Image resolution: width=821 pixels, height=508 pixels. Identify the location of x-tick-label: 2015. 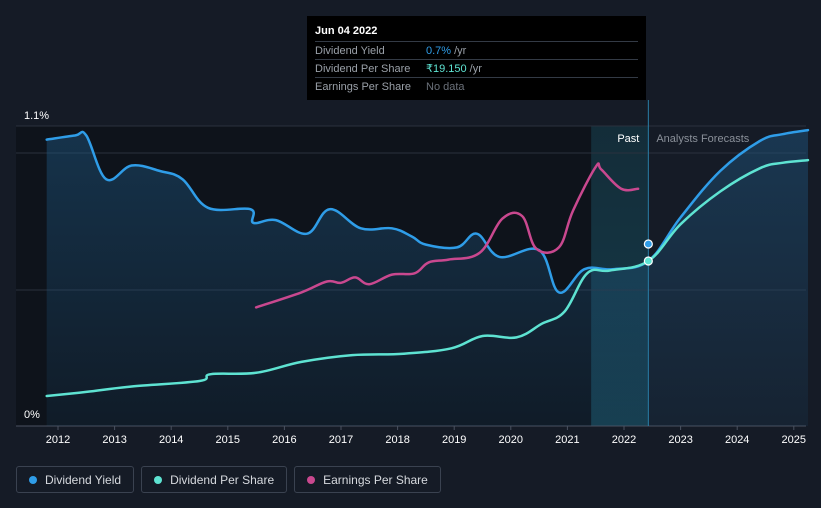
(228, 440).